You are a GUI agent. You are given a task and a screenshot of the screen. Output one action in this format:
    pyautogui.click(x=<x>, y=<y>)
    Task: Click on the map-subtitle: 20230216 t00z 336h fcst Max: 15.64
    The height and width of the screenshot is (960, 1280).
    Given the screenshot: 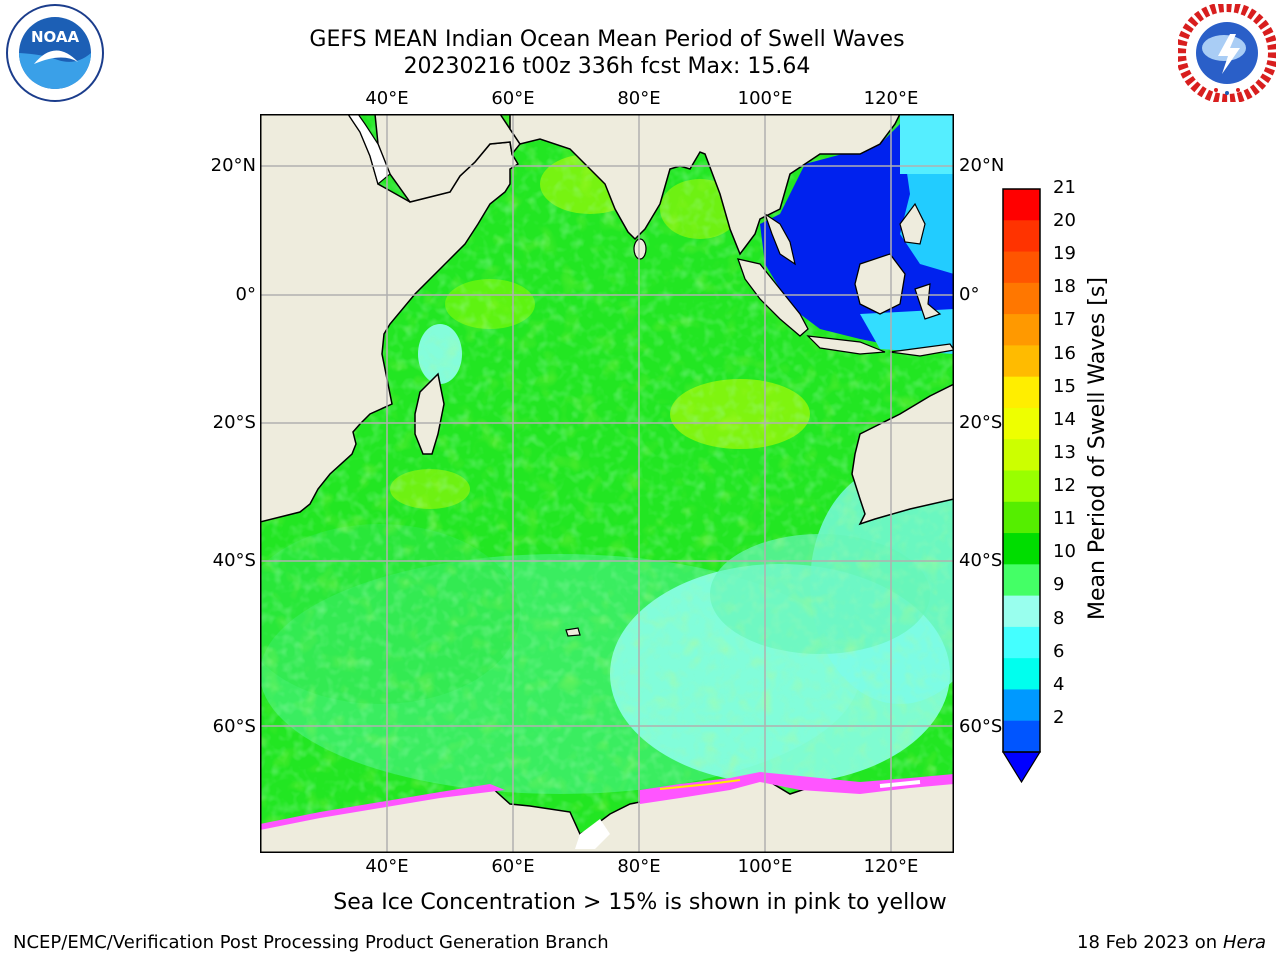 What is the action you would take?
    pyautogui.click(x=607, y=66)
    